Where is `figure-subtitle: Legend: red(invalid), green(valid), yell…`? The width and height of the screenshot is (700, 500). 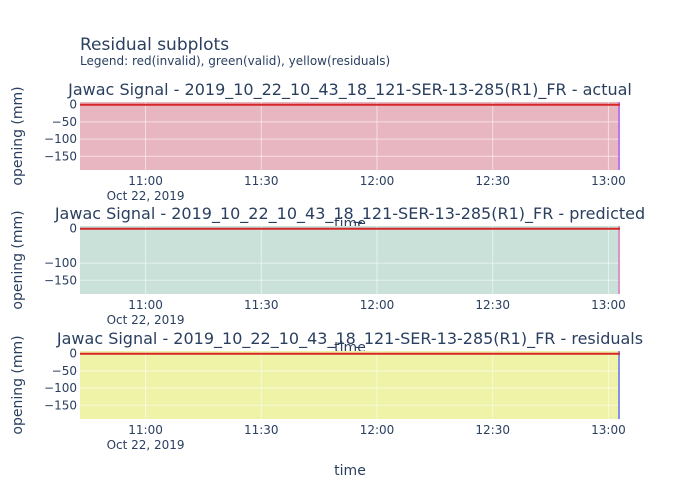 figure-subtitle: Legend: red(invalid), green(valid), yell… is located at coordinates (235, 61).